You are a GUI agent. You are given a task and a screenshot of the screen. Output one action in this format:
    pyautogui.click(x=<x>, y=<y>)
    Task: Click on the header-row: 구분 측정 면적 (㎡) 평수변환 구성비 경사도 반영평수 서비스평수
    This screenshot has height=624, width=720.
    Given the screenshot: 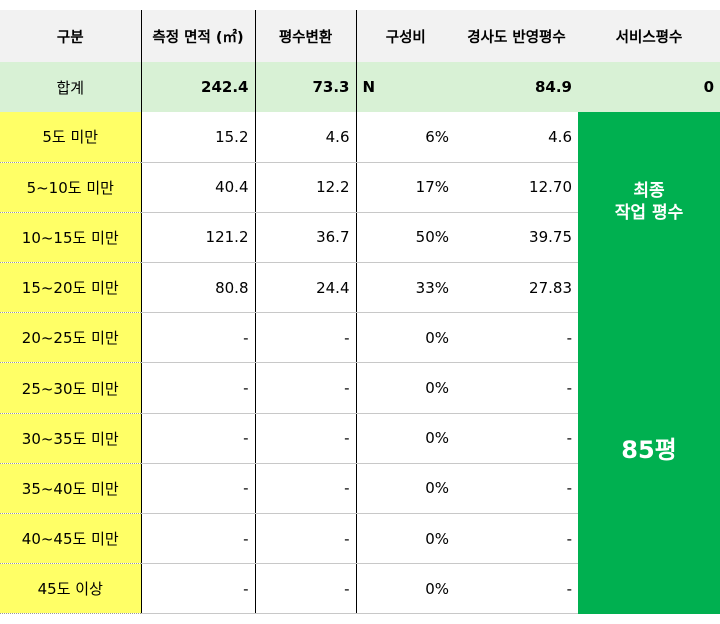 What is the action you would take?
    pyautogui.click(x=360, y=36)
    